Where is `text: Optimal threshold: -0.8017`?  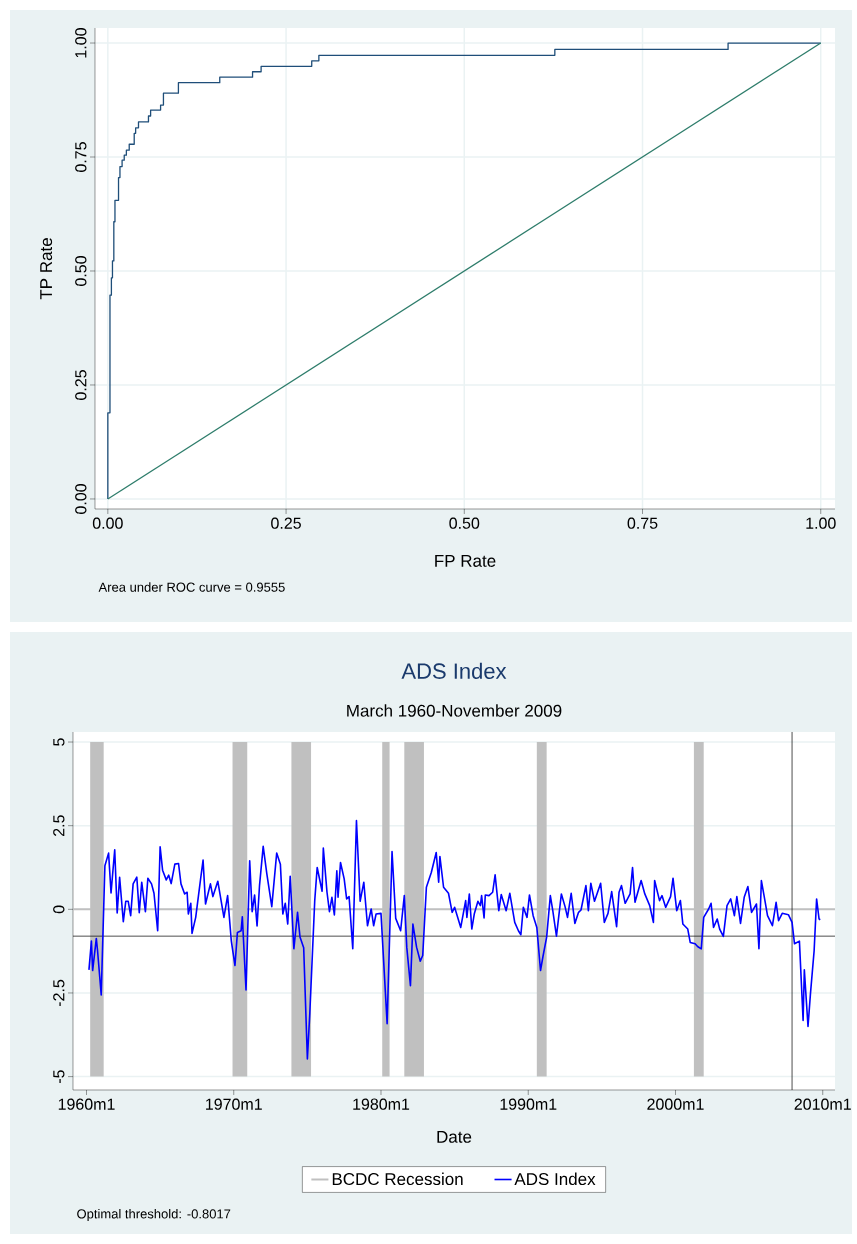 text: Optimal threshold: -0.8017 is located at coordinates (154, 1215).